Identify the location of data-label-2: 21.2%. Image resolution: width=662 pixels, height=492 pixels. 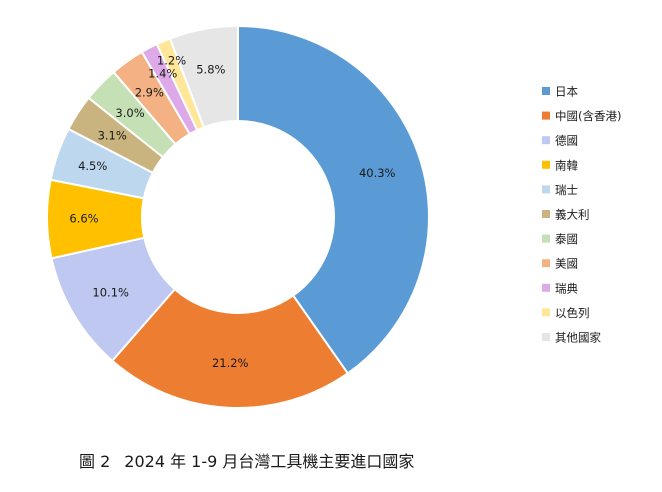
(230, 363).